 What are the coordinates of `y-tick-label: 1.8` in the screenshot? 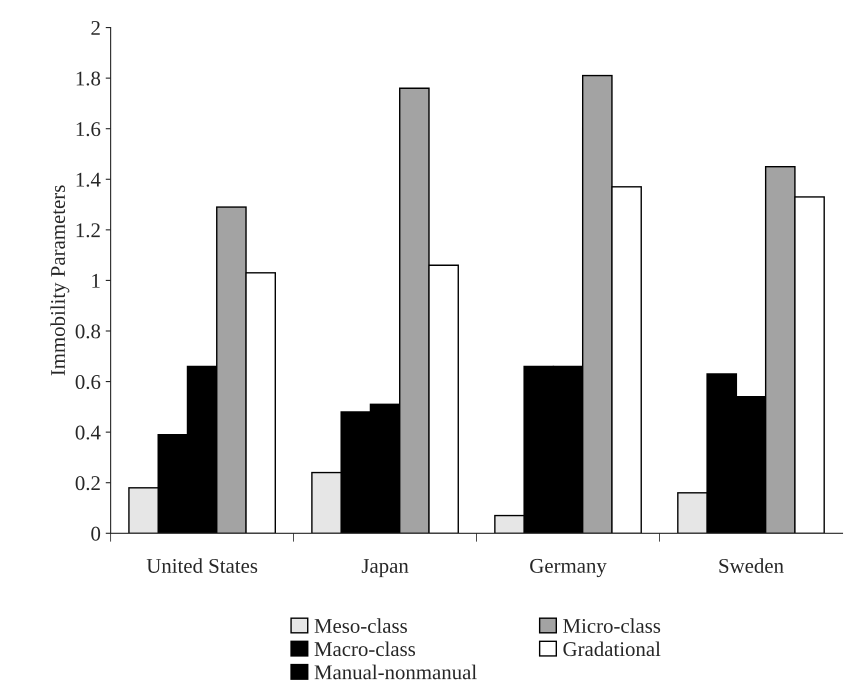 It's located at (88, 79).